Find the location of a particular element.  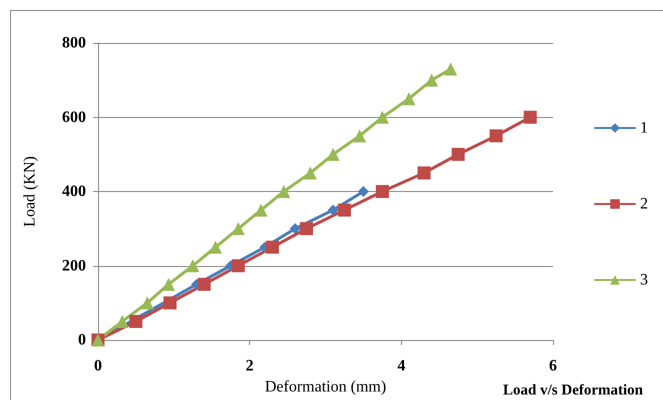

legend-label: 1 is located at coordinates (644, 128).